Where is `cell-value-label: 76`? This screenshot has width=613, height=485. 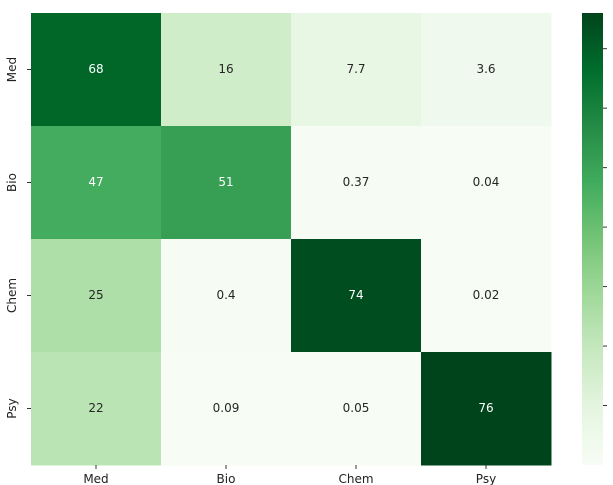 cell-value-label: 76 is located at coordinates (485, 408).